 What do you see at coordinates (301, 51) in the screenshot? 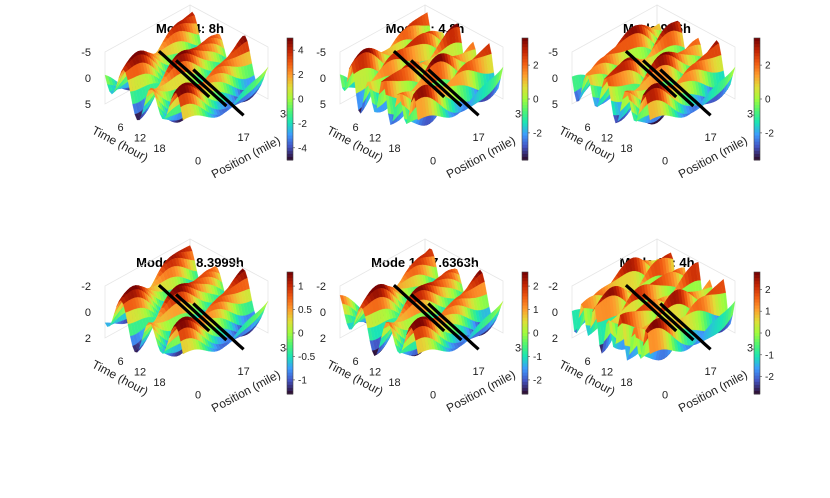
I see `colorbar-tick-label: 4` at bounding box center [301, 51].